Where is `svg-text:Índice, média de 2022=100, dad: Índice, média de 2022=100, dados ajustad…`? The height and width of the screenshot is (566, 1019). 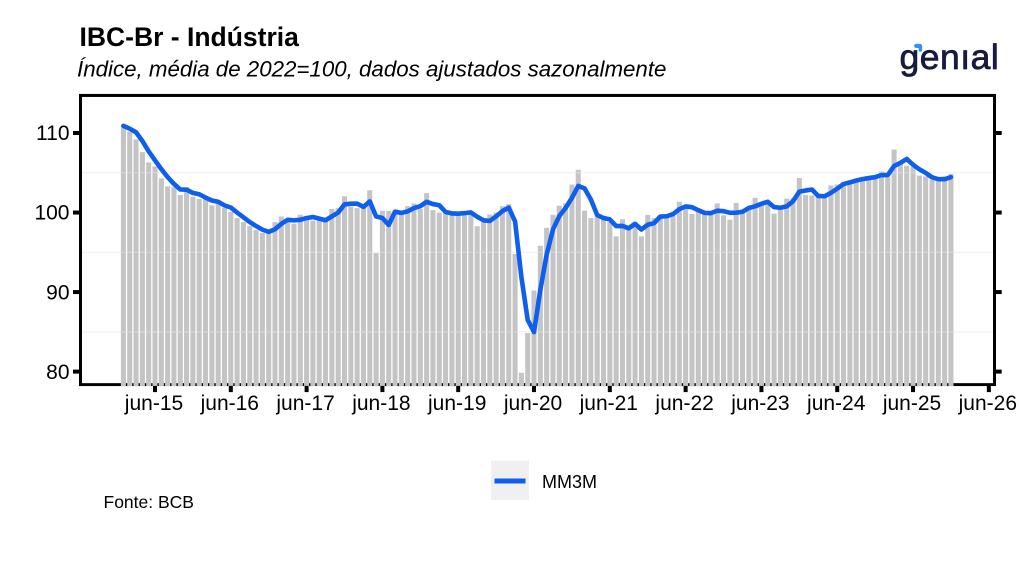
svg-text:Índice, média de 2022=100, dad: Índice, média de 2022=100, dados ajustad… is located at coordinates (371, 69).